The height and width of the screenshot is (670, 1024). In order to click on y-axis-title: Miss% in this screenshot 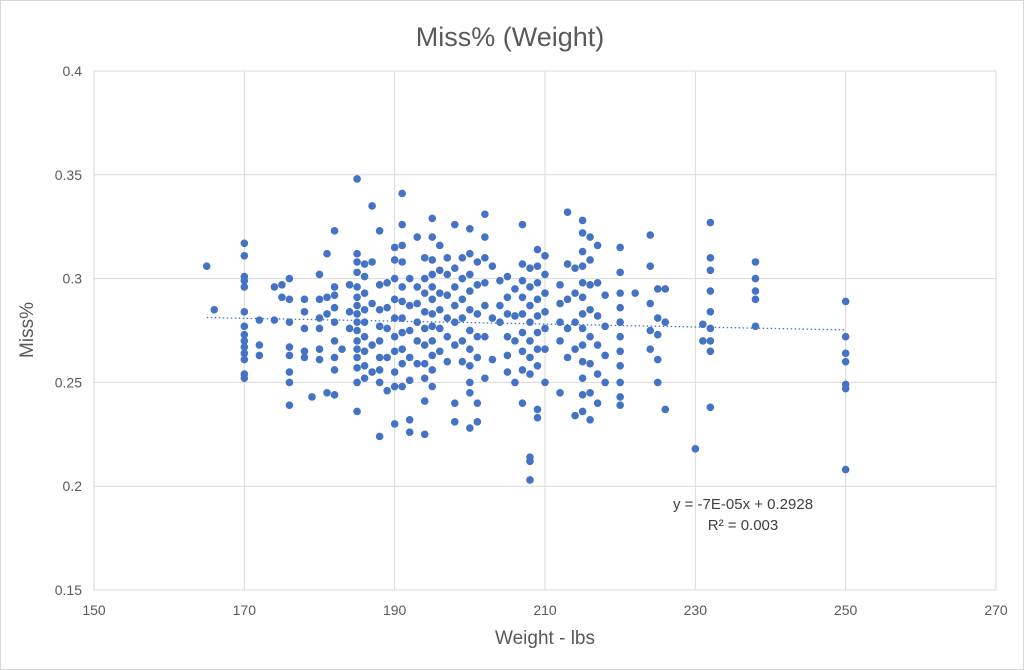, I will do `click(27, 330)`.